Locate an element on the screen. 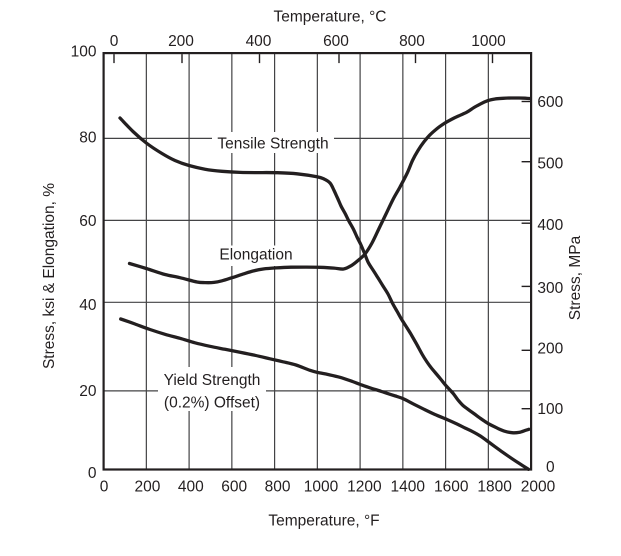 This screenshot has height=556, width=621. svg-text: Stress, ksi & Elongation, % is located at coordinates (49, 276).